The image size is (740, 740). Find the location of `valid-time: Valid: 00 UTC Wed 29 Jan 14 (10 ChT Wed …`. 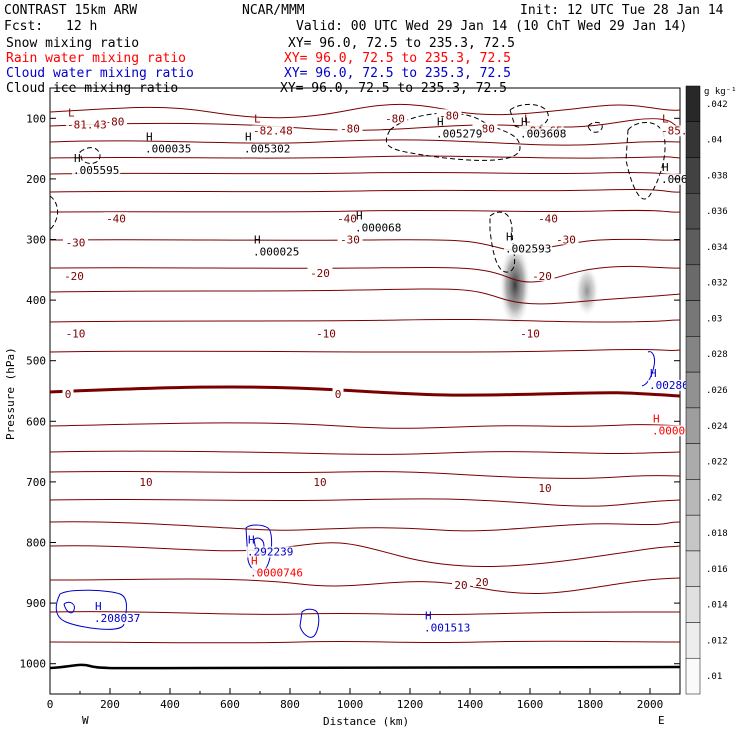

valid-time: Valid: 00 UTC Wed 29 Jan 14 (10 ChT Wed … is located at coordinates (491, 26).